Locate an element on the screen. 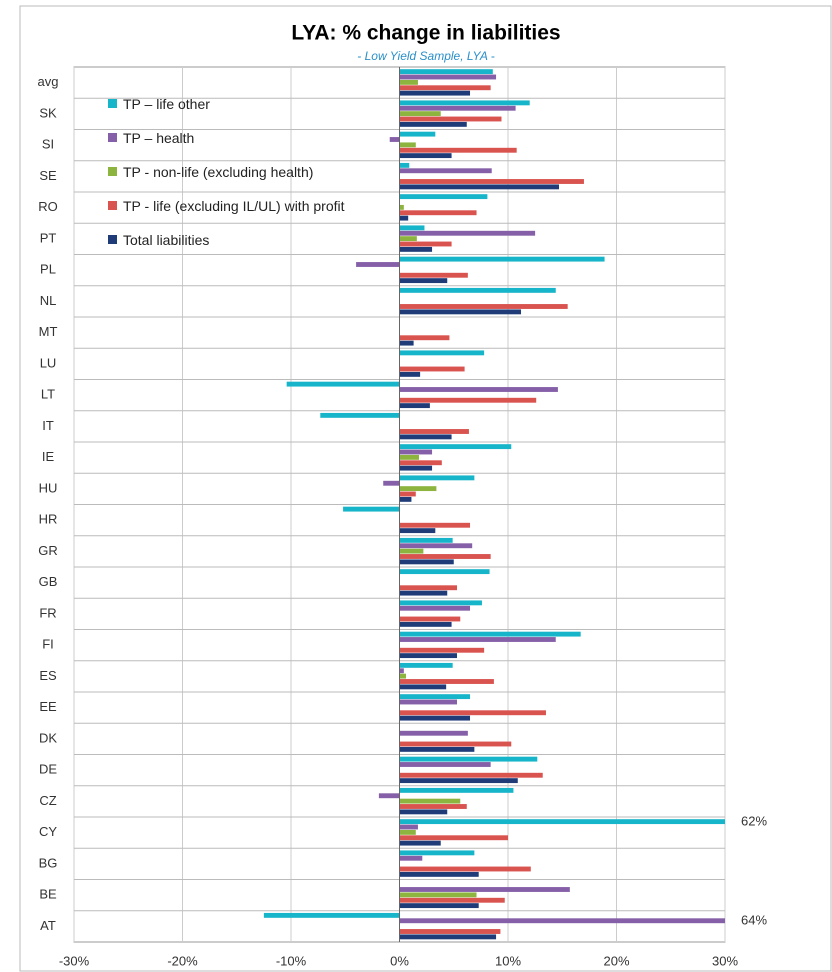 The height and width of the screenshot is (972, 832). y-tick-label: DE is located at coordinates (48, 769).